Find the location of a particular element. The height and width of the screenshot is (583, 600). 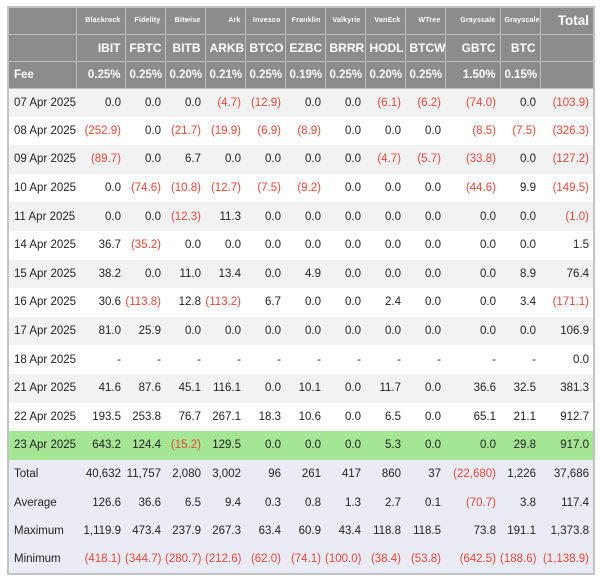

flow-value-cell: 10.1 is located at coordinates (309, 388).